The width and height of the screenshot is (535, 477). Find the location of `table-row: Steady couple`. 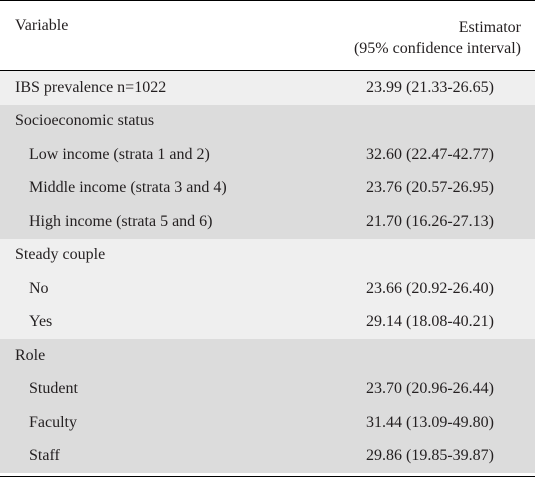

table-row: Steady couple is located at coordinates (267, 255).